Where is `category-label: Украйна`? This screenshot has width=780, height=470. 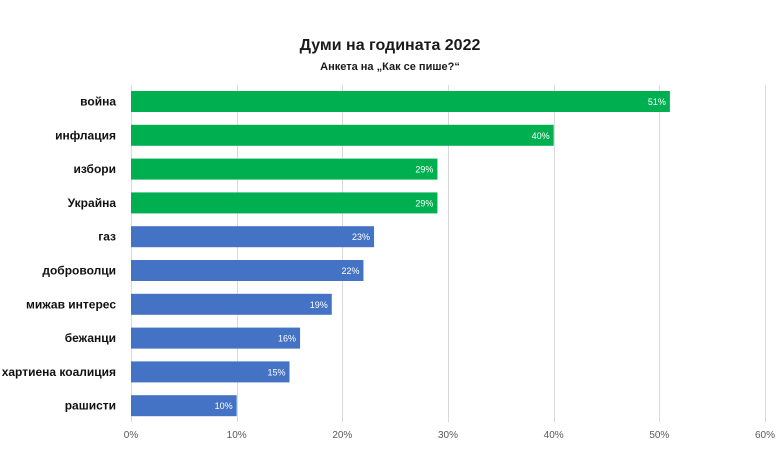 category-label: Украйна is located at coordinates (92, 203).